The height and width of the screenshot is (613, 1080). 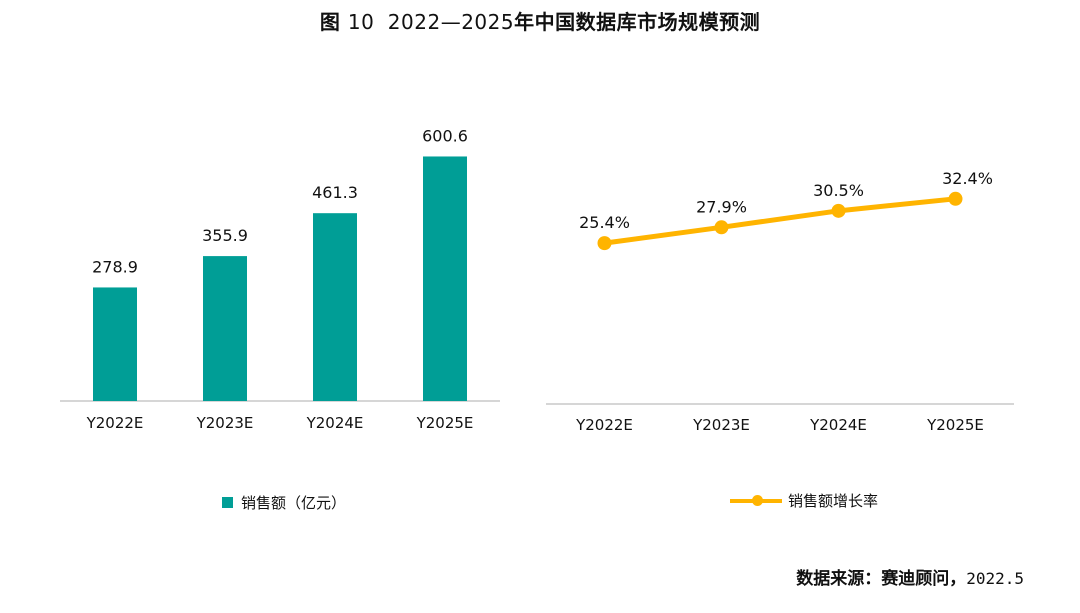 I want to click on line-x-tick-label: Y2025E, so click(x=955, y=425).